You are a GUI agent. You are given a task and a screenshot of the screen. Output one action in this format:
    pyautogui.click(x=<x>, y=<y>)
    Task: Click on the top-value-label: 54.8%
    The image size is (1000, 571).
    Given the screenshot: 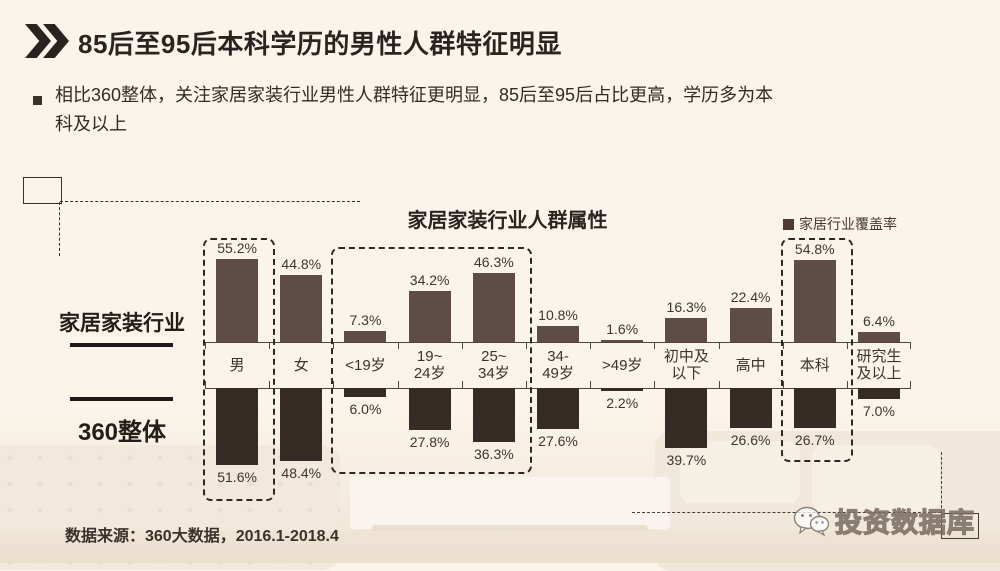 What is the action you would take?
    pyautogui.click(x=814, y=248)
    